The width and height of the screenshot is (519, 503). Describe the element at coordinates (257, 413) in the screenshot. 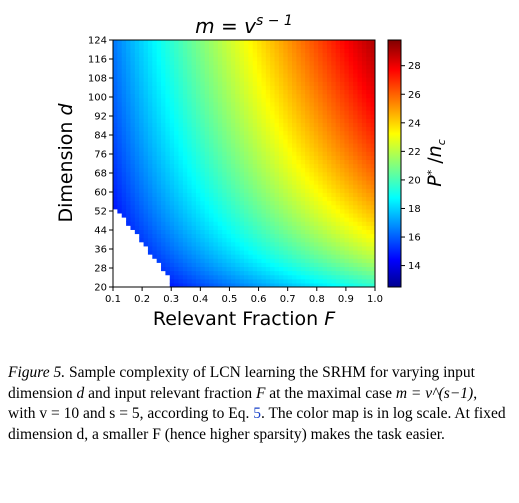

I see `equation-link: 5` at that location.